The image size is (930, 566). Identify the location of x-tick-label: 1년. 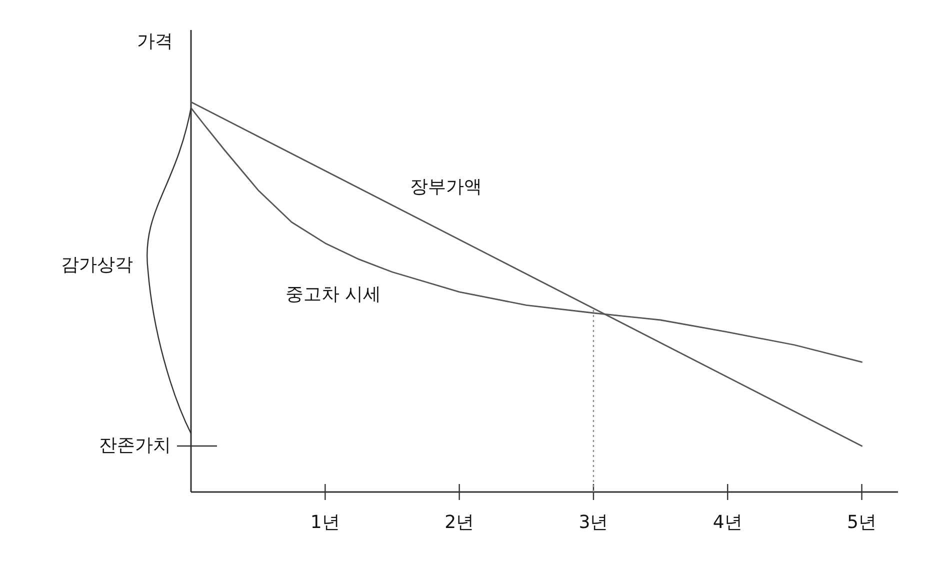
(325, 522).